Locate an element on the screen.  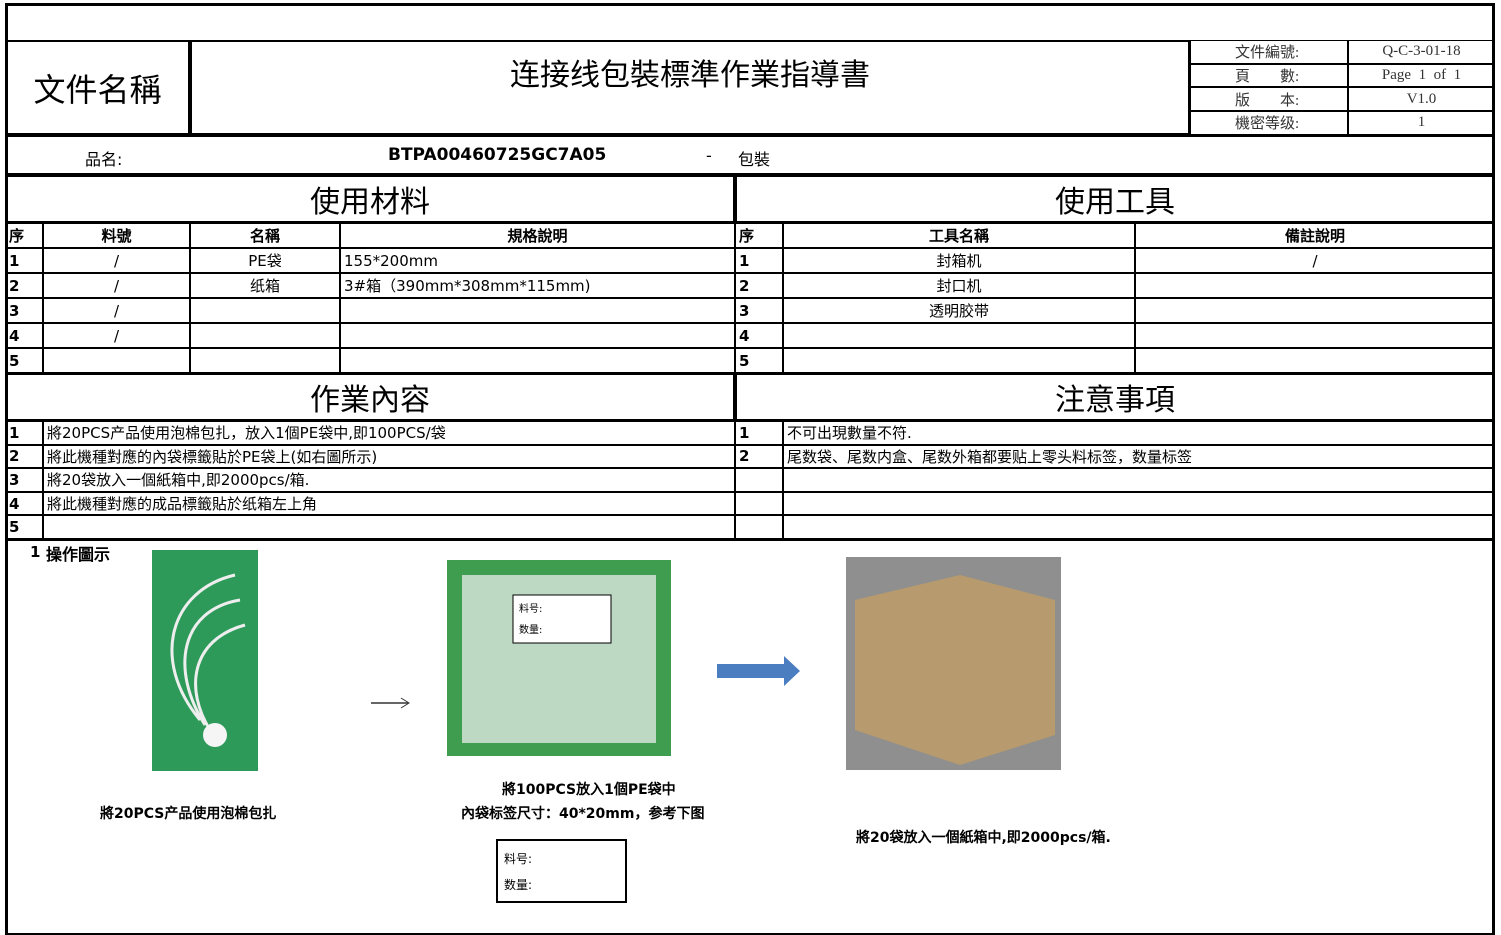
cell: PE袋 is located at coordinates (265, 260).